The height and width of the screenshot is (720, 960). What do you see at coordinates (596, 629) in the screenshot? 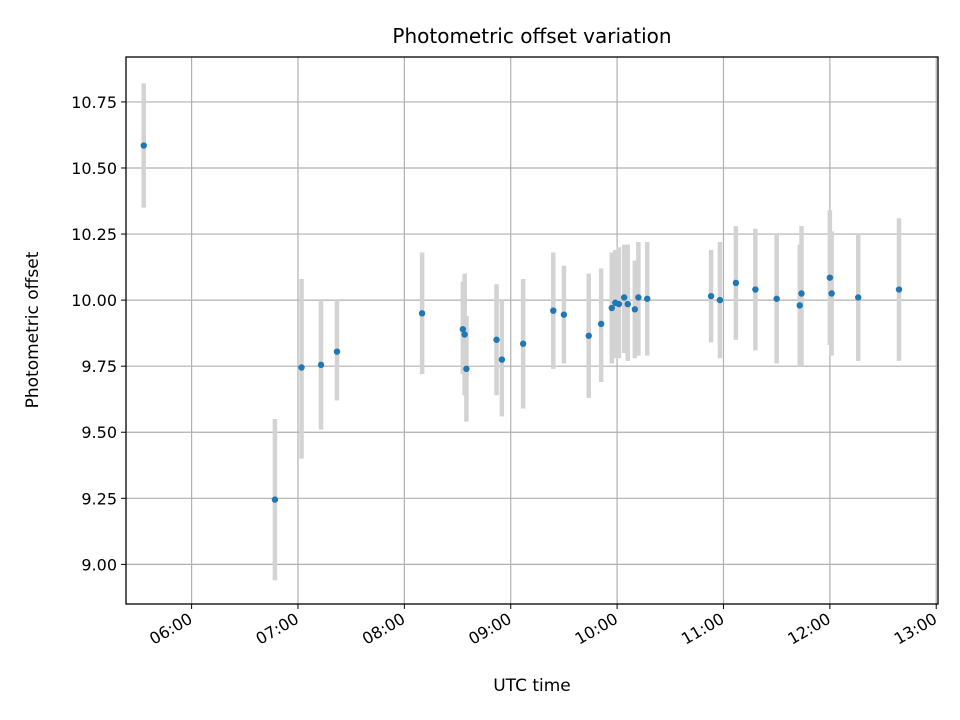
I see `x-tick-label: 10:00` at bounding box center [596, 629].